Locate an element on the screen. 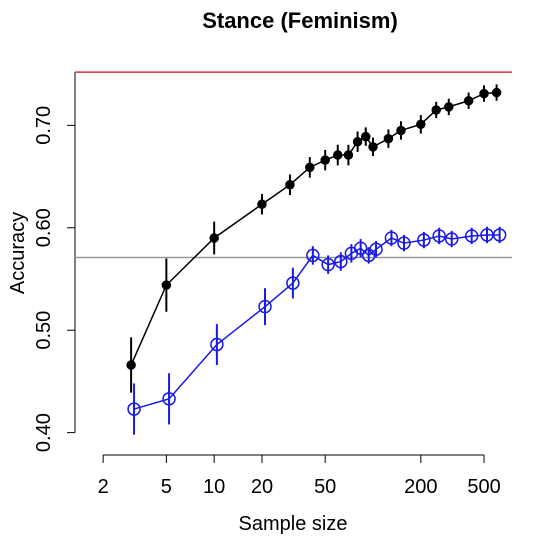 This screenshot has height=540, width=540. chart-title: Stance (Feminism) is located at coordinates (300, 20).